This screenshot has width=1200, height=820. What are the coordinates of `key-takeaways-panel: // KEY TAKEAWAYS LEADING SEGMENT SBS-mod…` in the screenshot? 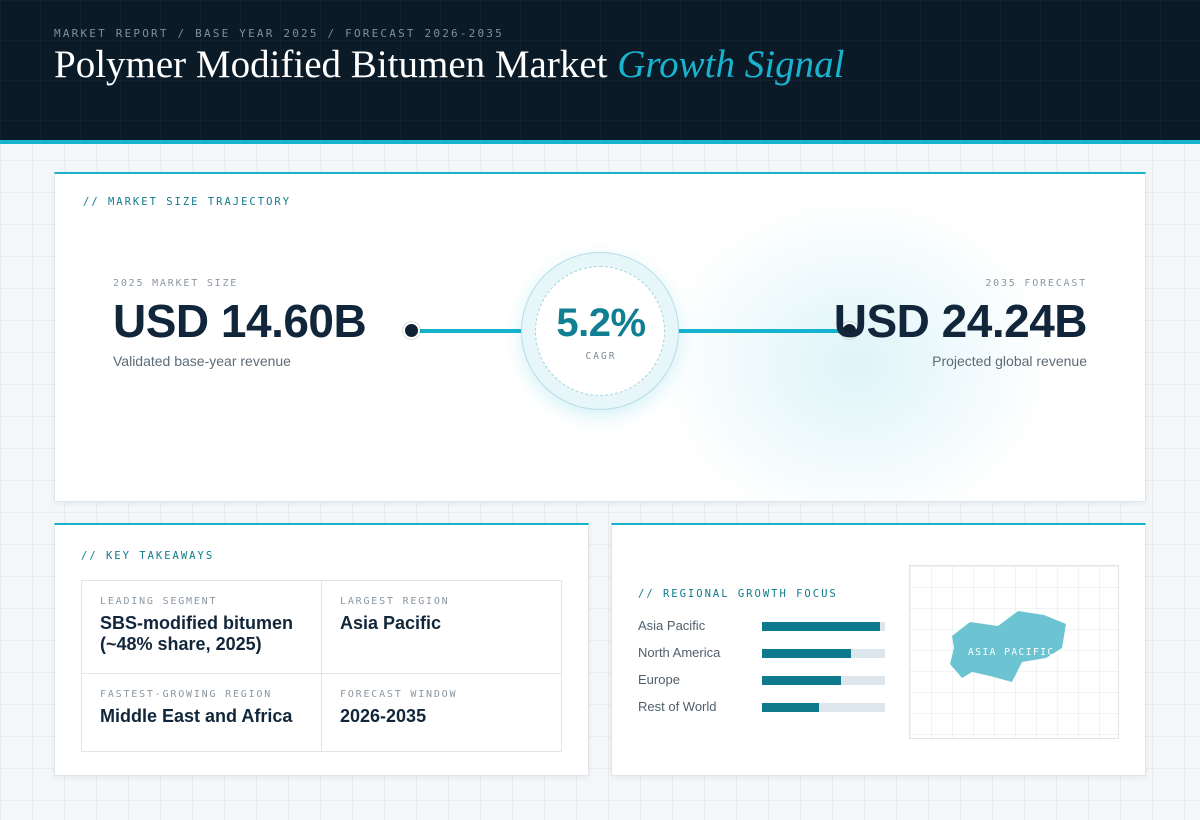 It's located at (321, 649).